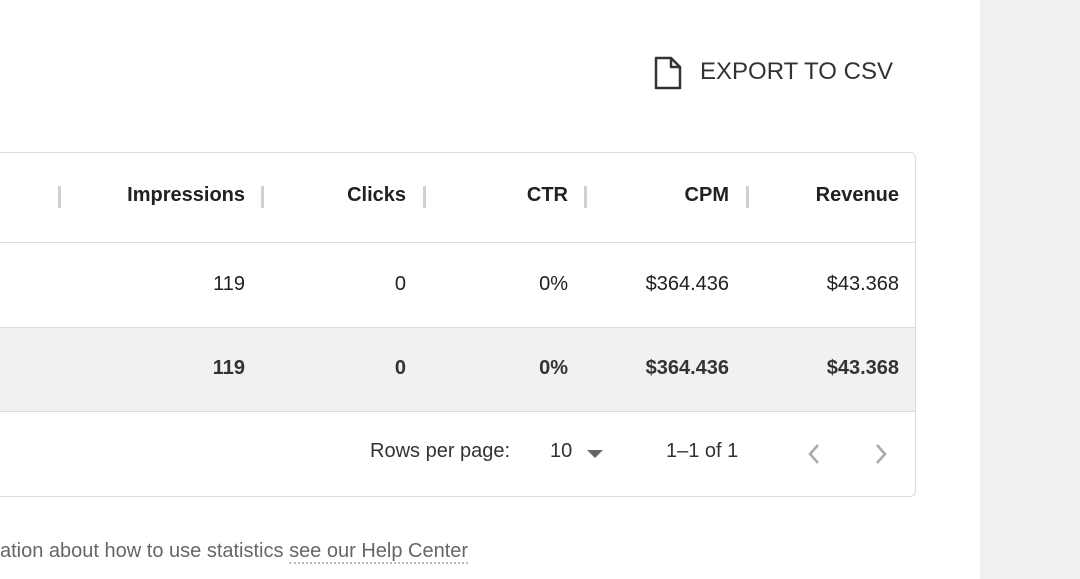 This screenshot has height=579, width=1080. Describe the element at coordinates (376, 195) in the screenshot. I see `column-header: Clicks` at that location.